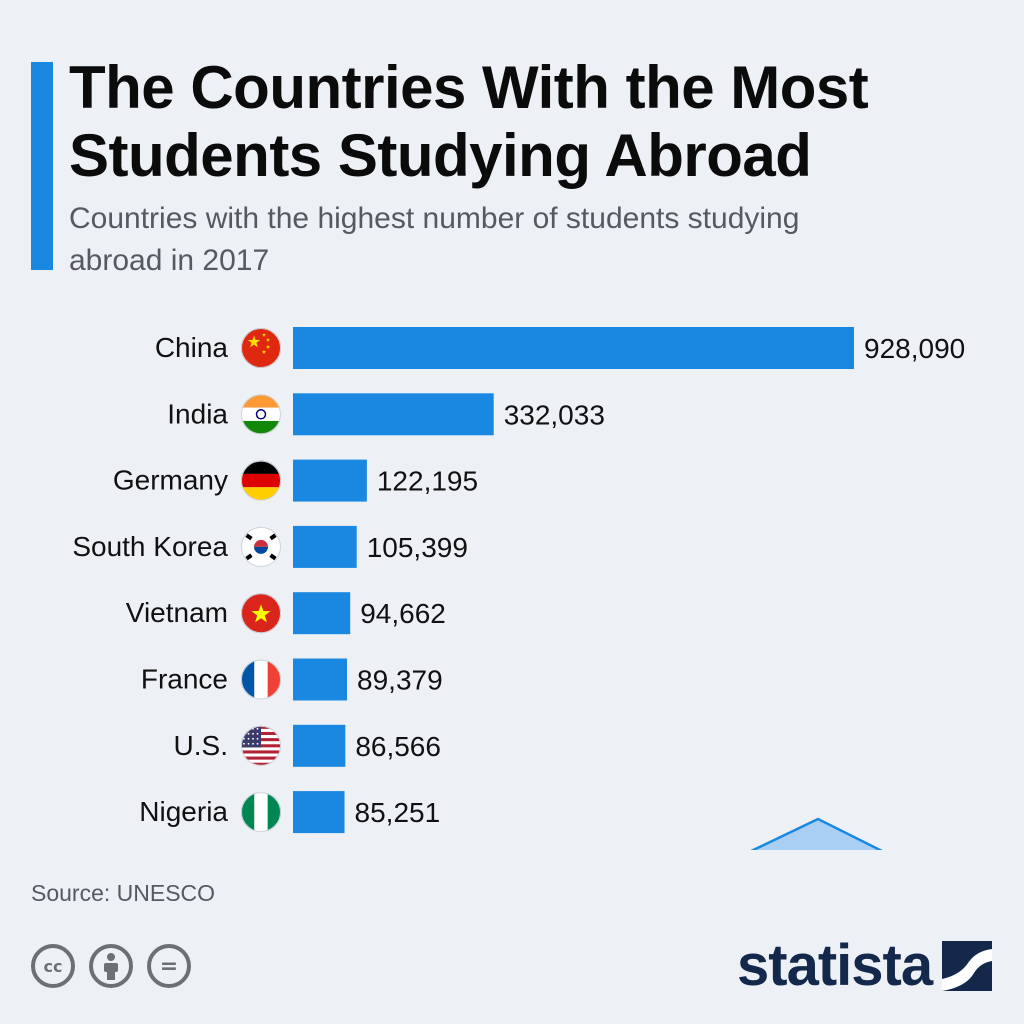  What do you see at coordinates (417, 547) in the screenshot?
I see `value-label: 105,399` at bounding box center [417, 547].